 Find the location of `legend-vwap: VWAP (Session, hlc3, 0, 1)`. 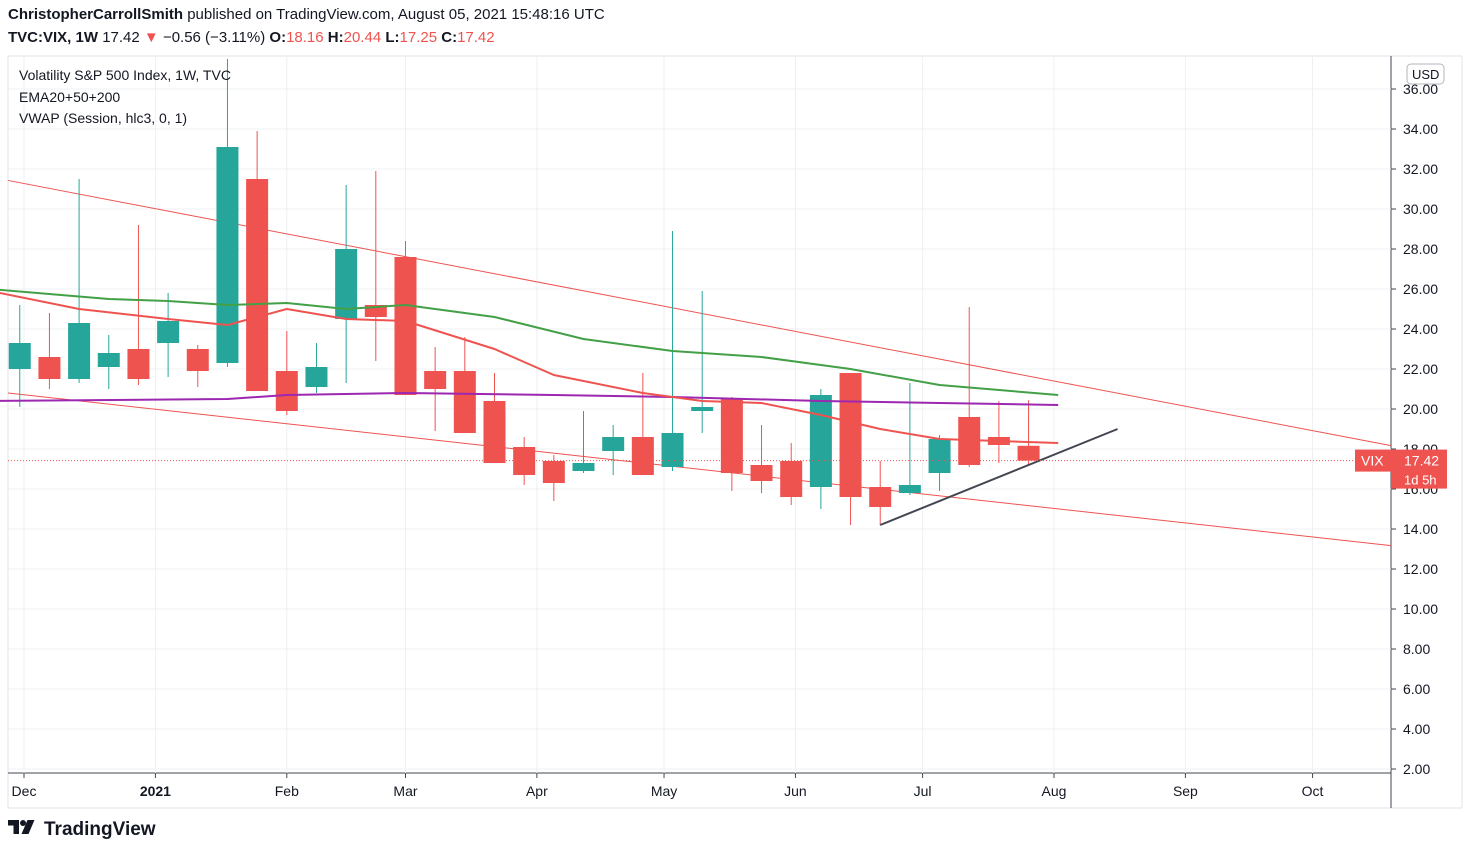

legend-vwap: VWAP (Session, hlc3, 0, 1) is located at coordinates (103, 118).